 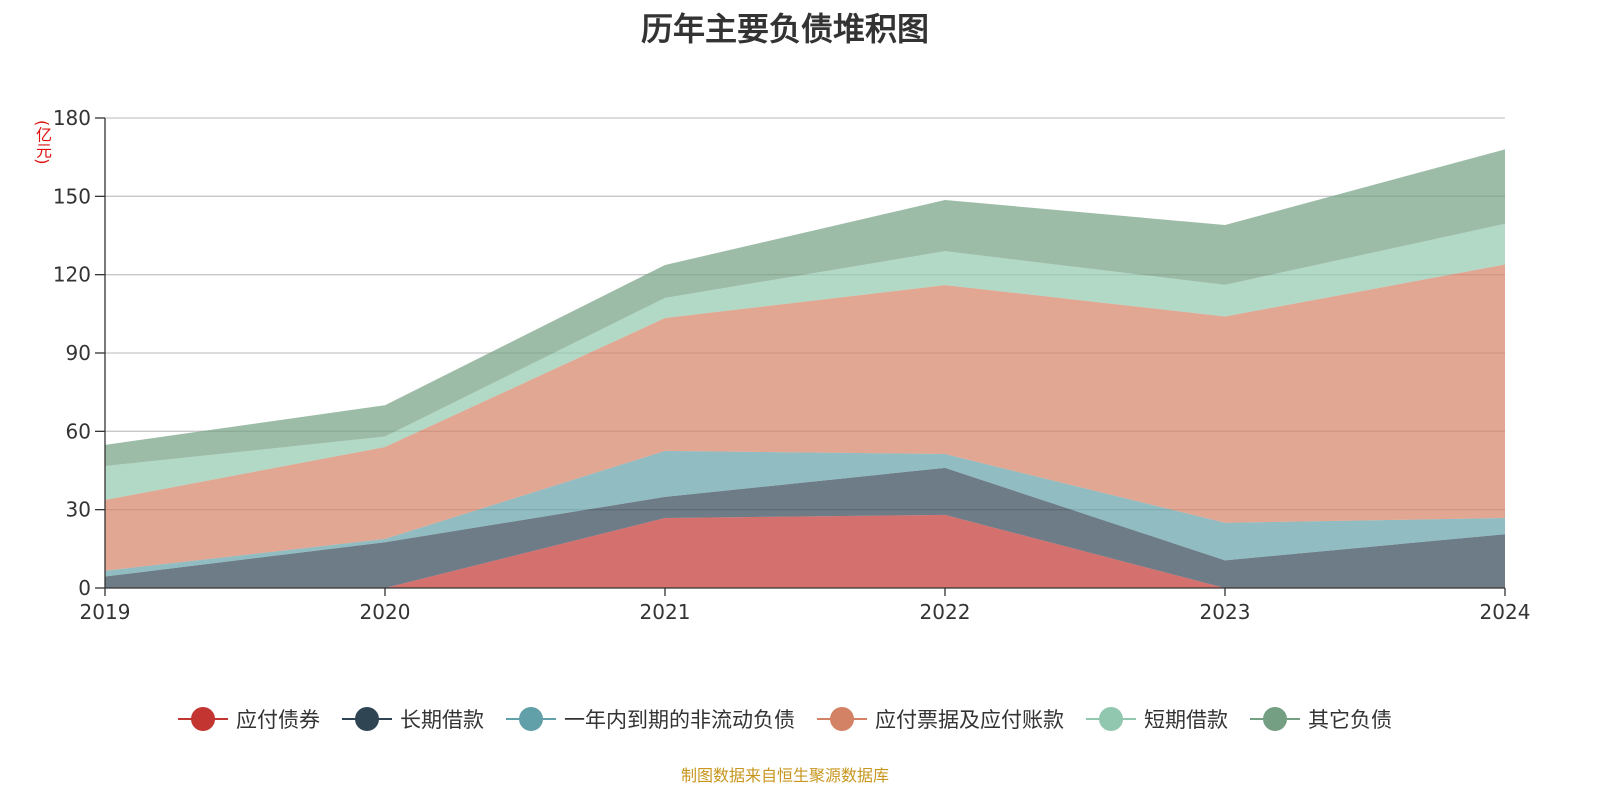 I want to click on y-tick-label: 30, so click(x=78, y=510).